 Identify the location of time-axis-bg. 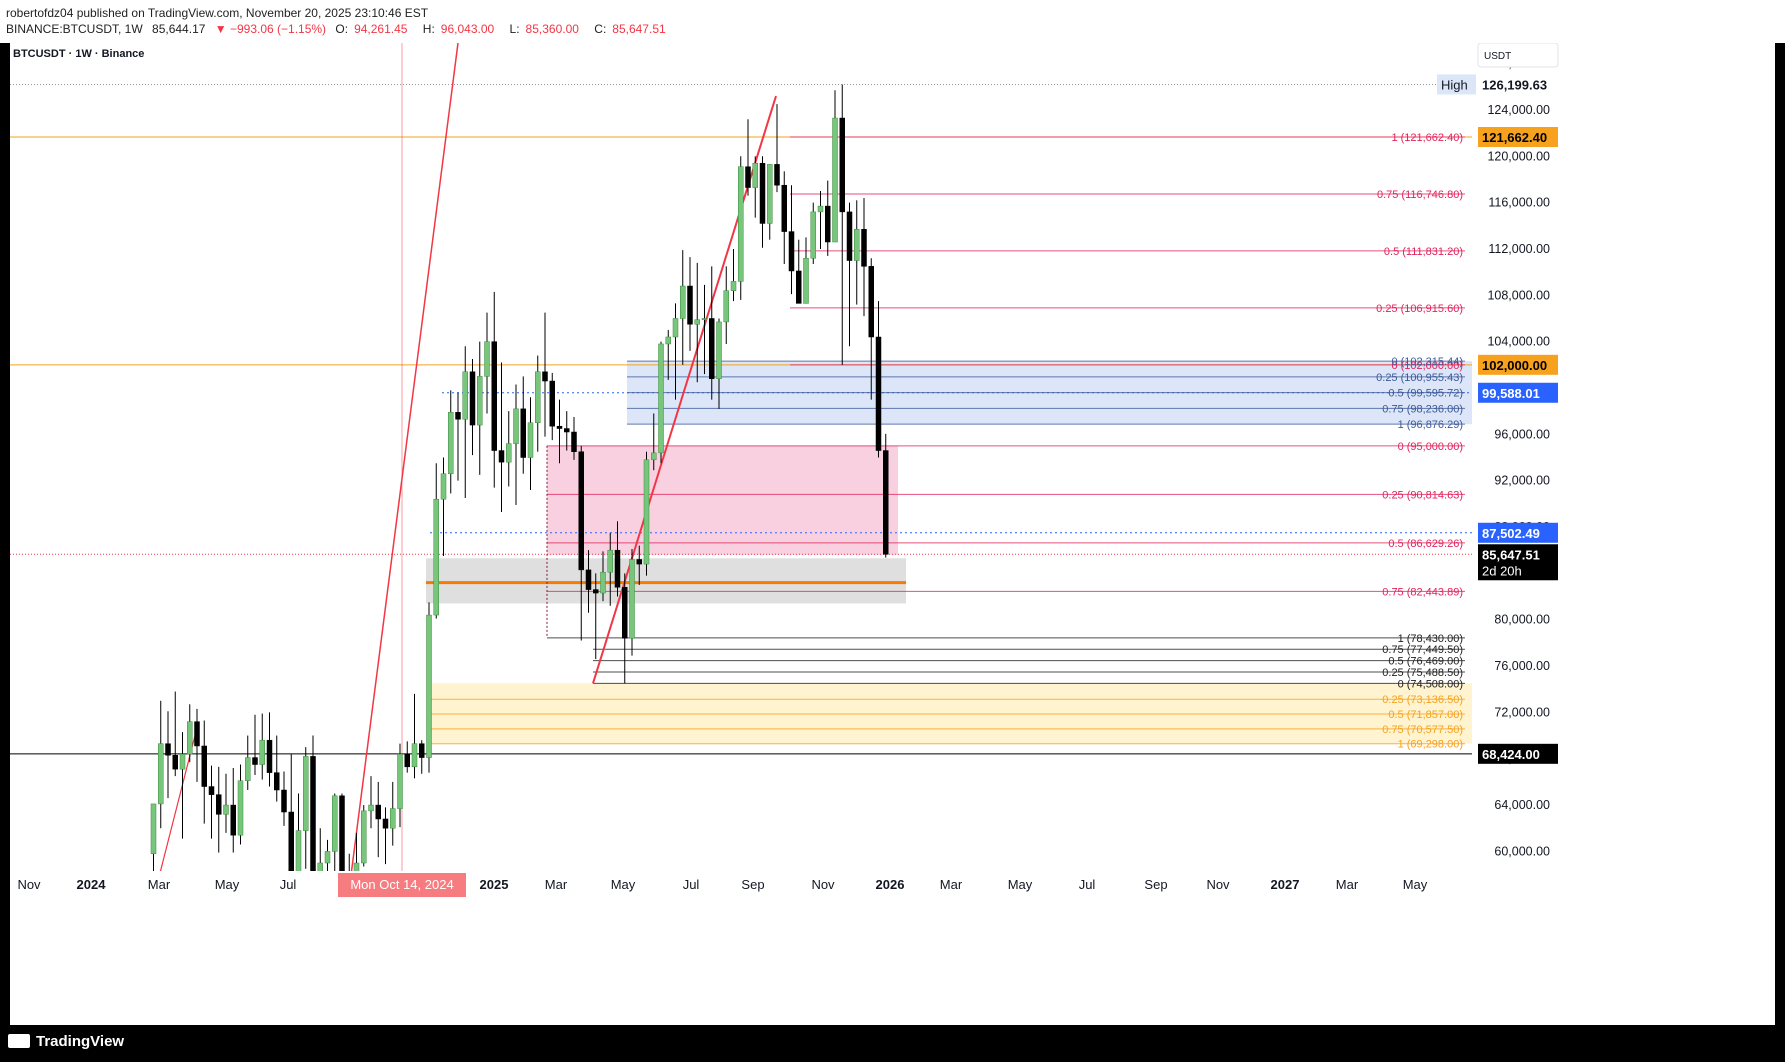
(743, 948).